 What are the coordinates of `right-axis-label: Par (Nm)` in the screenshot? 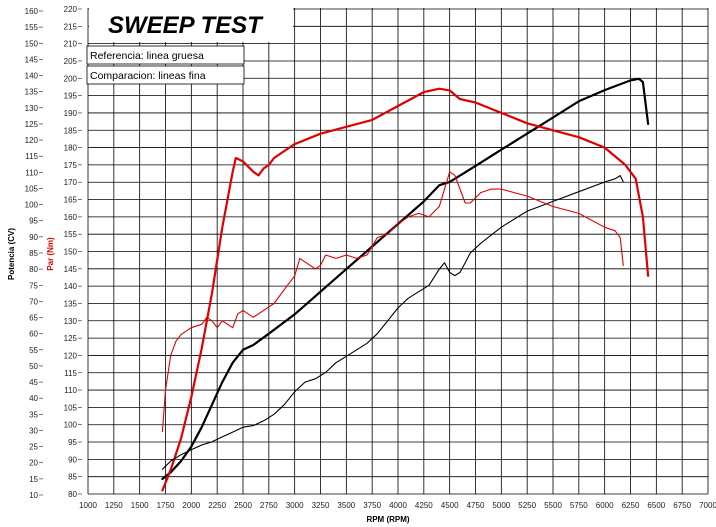 It's located at (50, 254).